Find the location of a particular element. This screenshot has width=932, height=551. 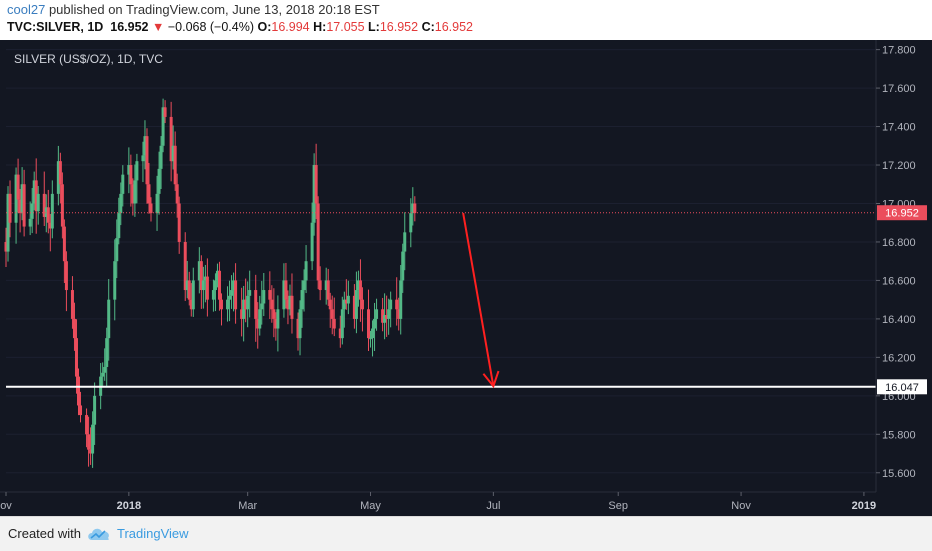

low-value: 16.952 is located at coordinates (399, 27).